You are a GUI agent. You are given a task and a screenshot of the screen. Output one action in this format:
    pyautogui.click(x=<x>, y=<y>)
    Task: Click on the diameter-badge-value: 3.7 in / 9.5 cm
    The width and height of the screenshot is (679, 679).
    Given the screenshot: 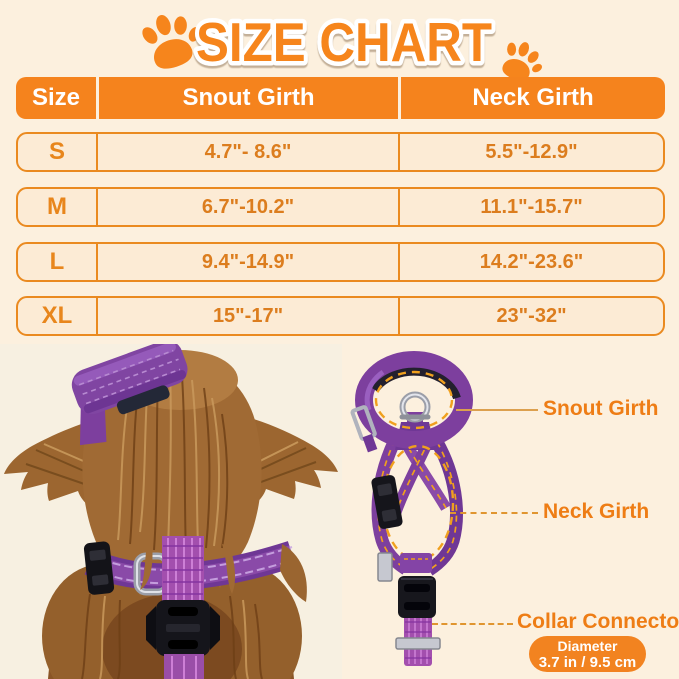 What is the action you would take?
    pyautogui.click(x=587, y=662)
    